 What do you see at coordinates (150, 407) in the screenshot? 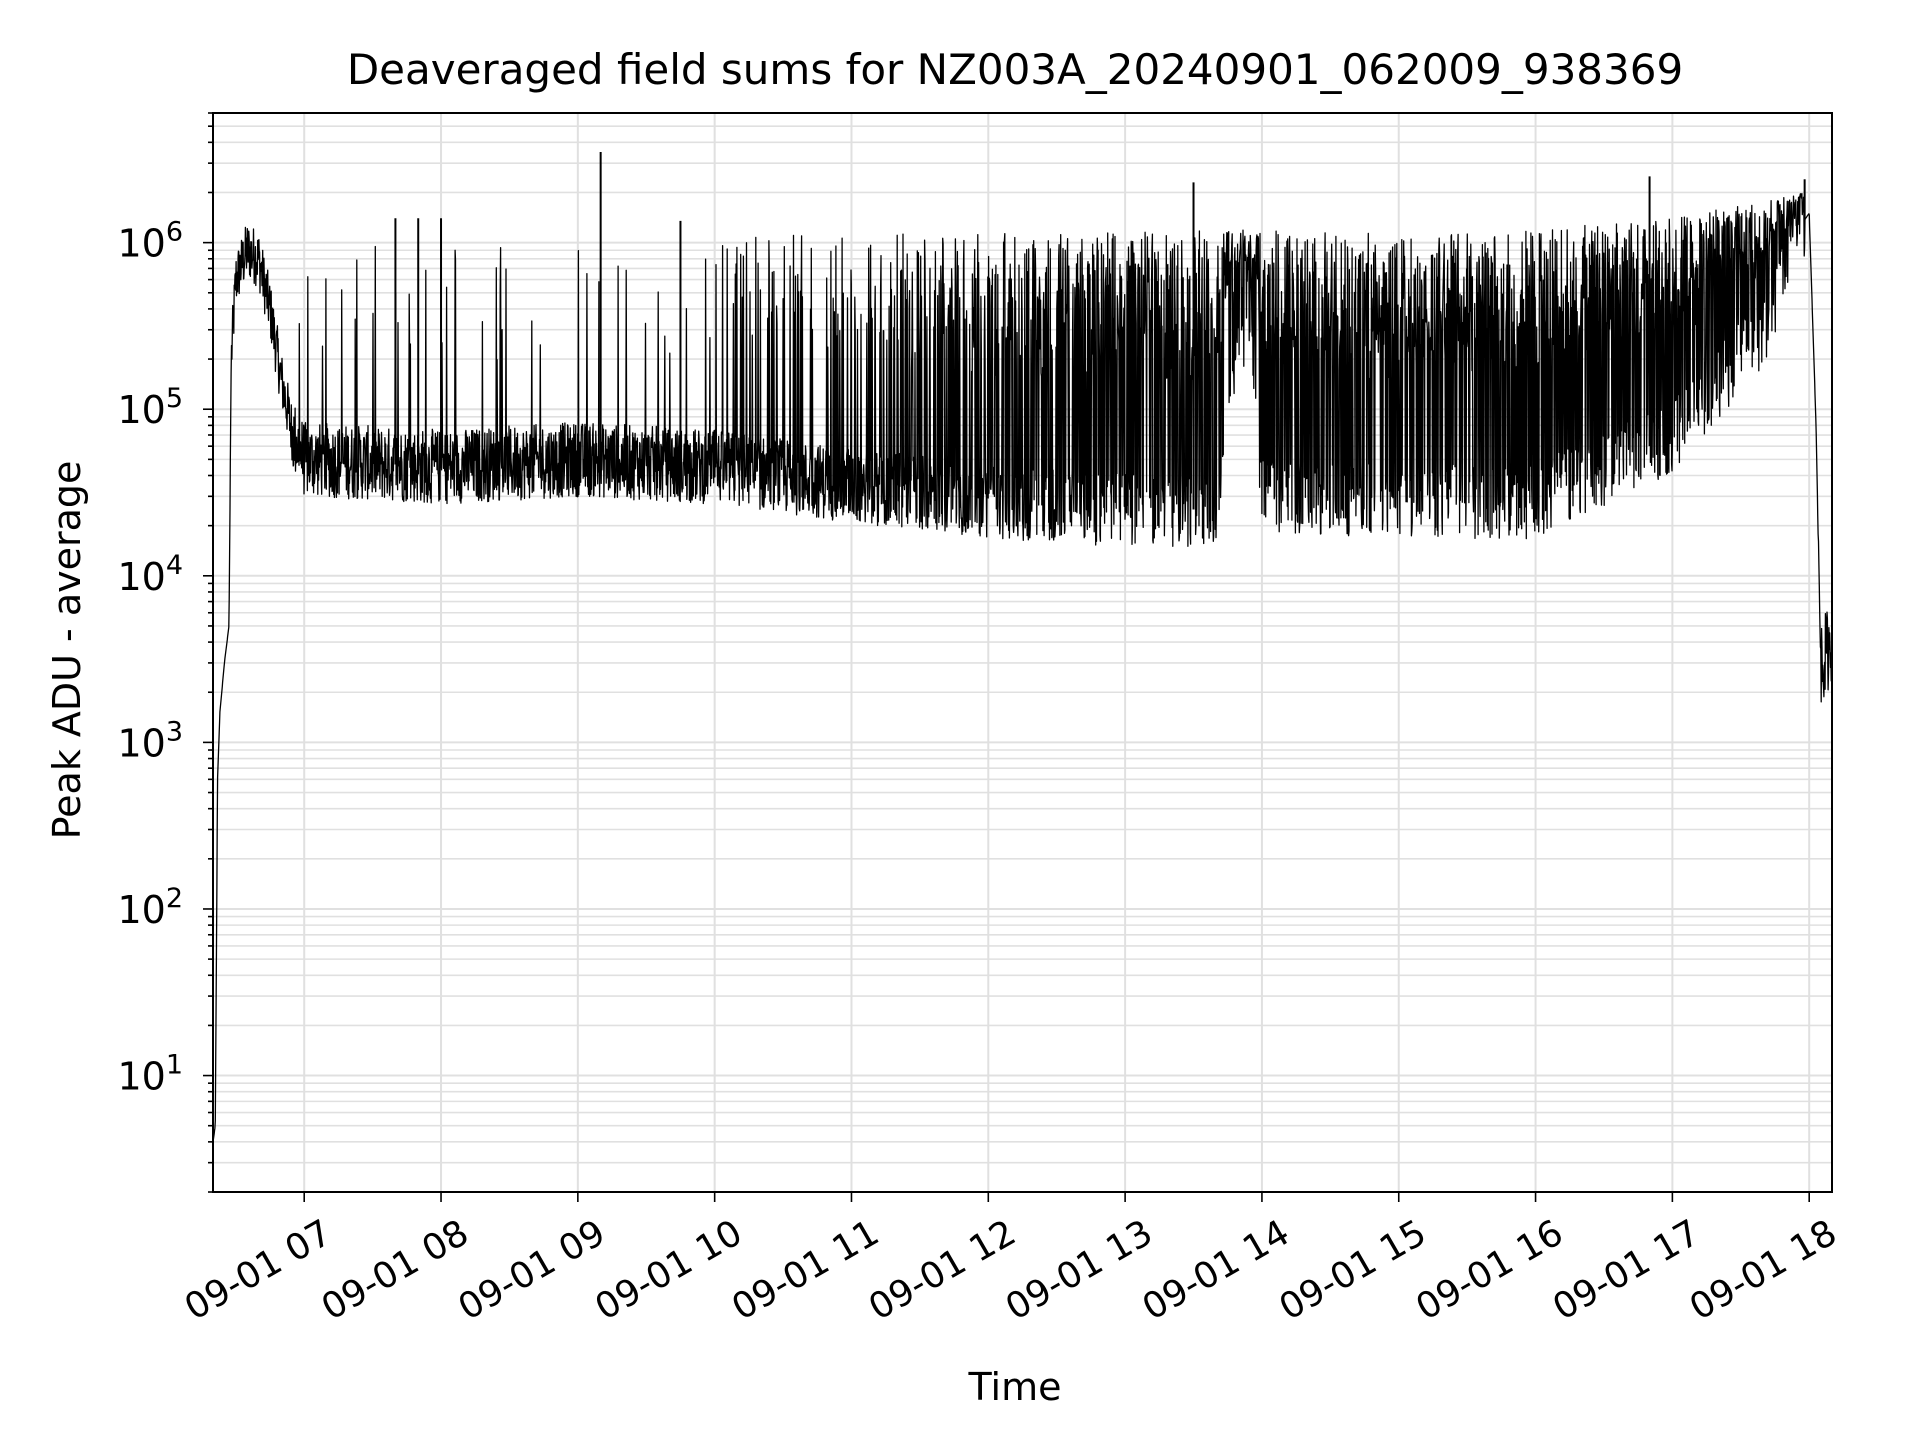
I see `y-tick-label: 105` at bounding box center [150, 407].